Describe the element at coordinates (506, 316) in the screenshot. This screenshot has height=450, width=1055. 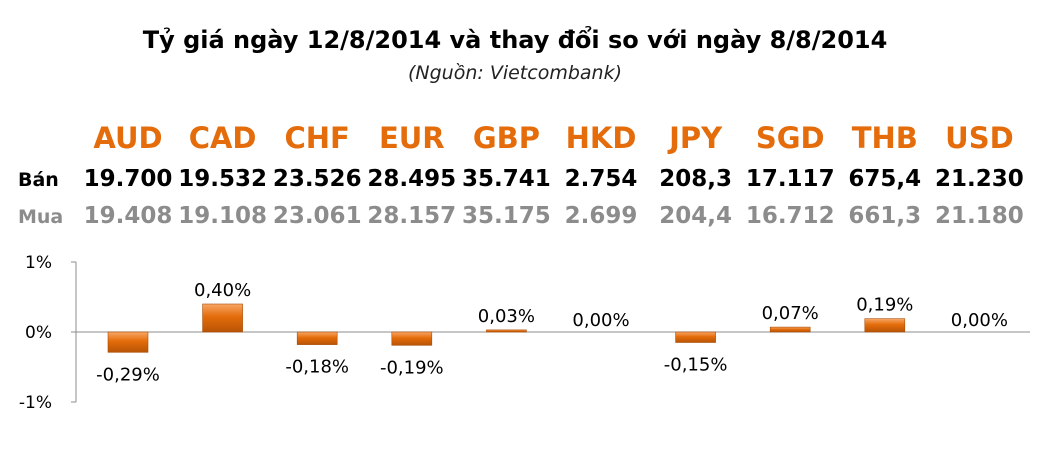
I see `data-label-gbp: 0,03%` at that location.